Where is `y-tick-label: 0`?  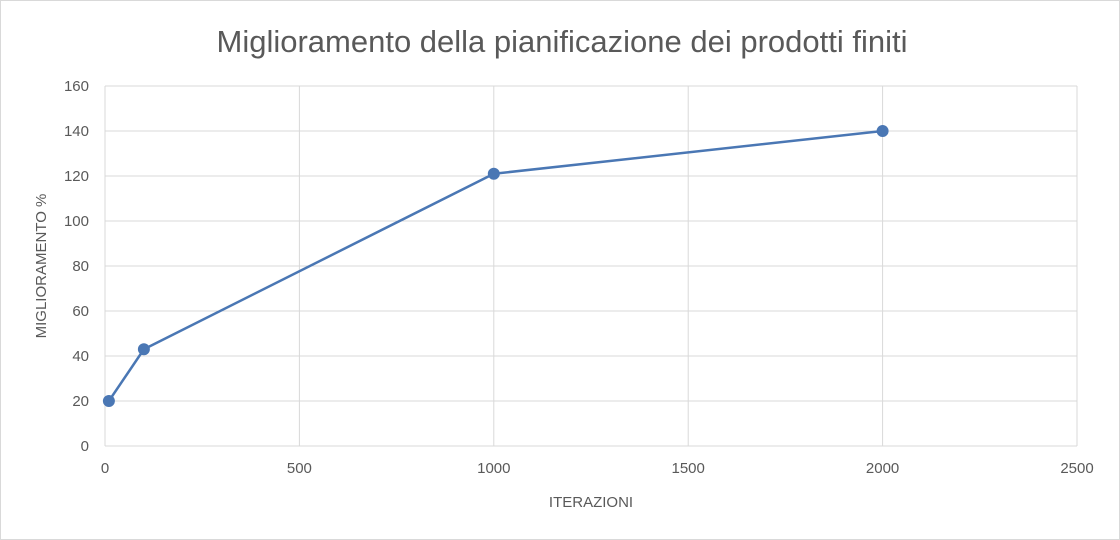 y-tick-label: 0 is located at coordinates (85, 446).